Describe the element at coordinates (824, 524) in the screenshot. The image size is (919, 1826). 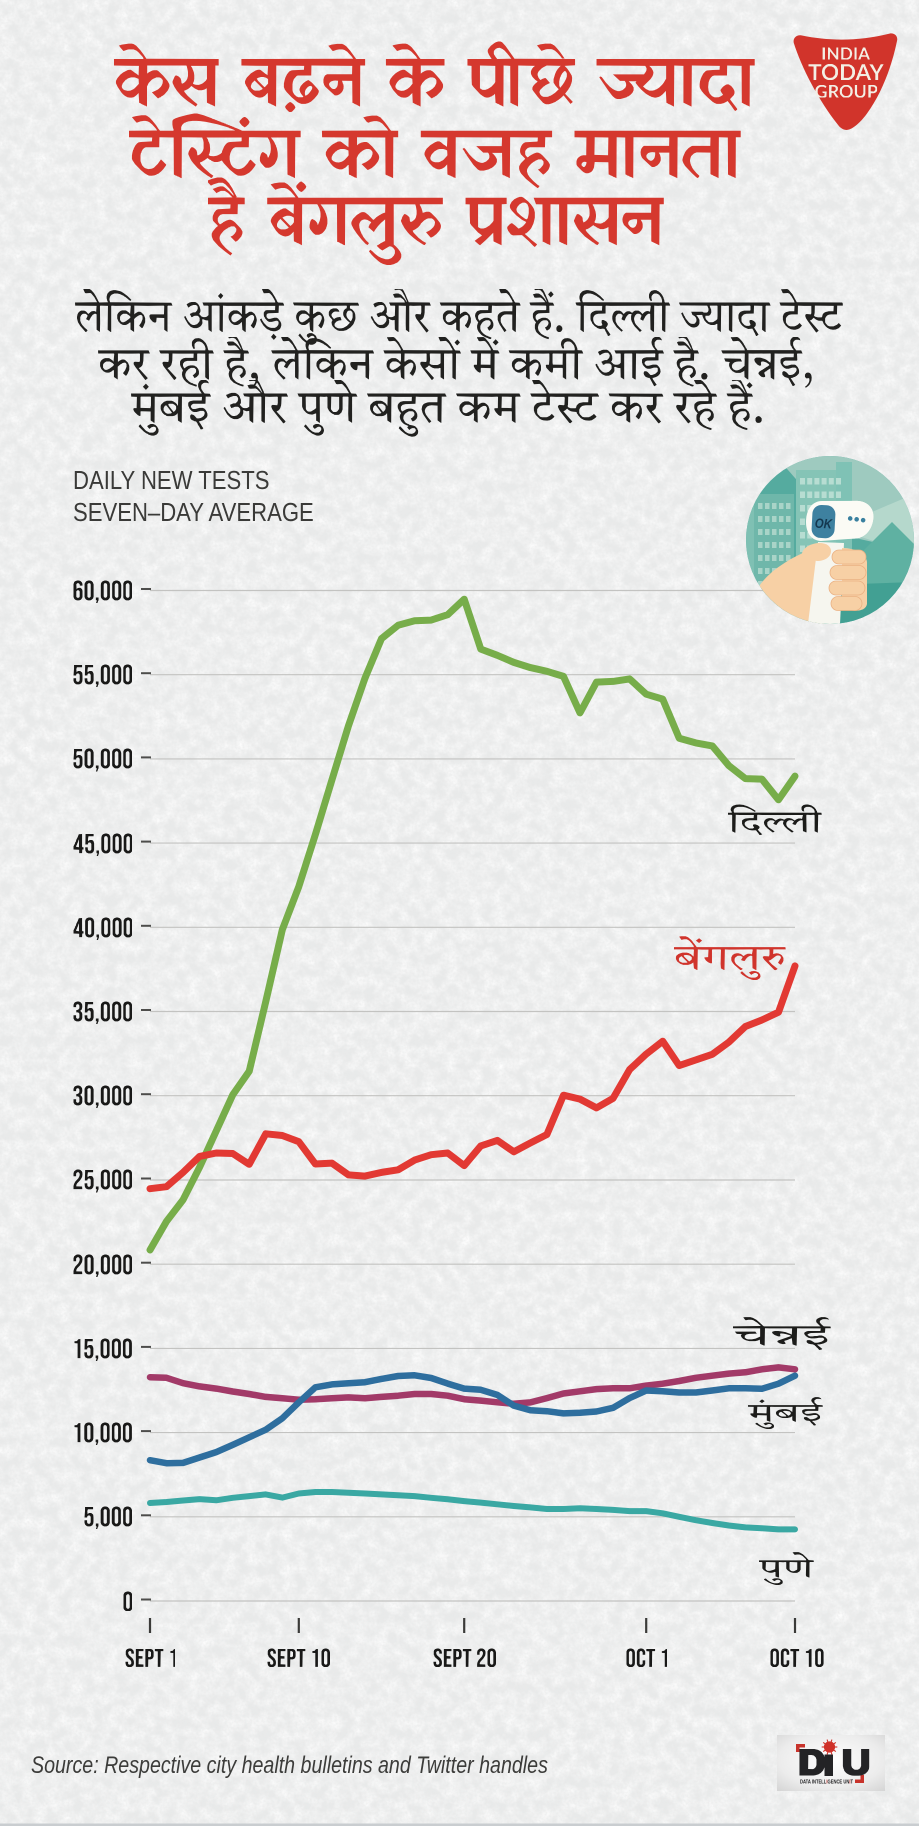
I see `svg-text: OK` at that location.